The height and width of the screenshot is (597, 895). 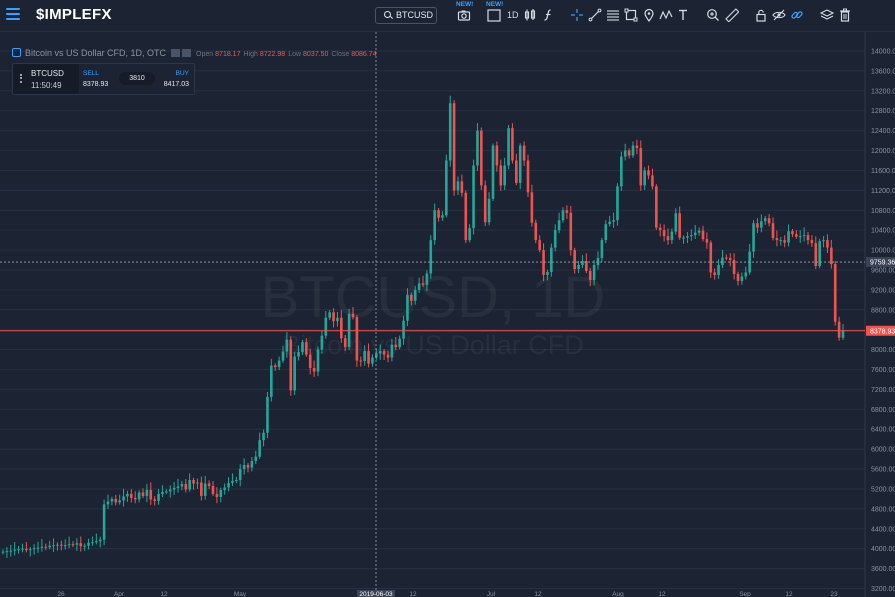 What do you see at coordinates (732, 15) in the screenshot?
I see `ruler-icon` at bounding box center [732, 15].